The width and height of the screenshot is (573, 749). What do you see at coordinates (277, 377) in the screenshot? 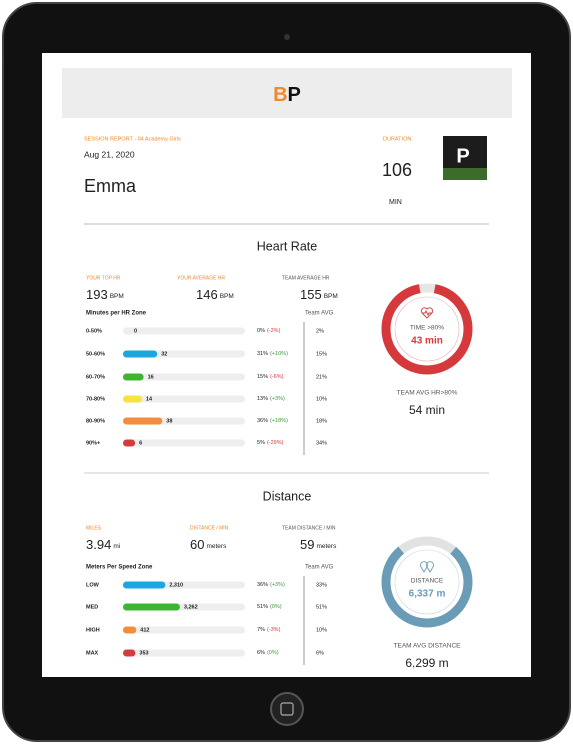
I see `change: (-6%)` at bounding box center [277, 377].